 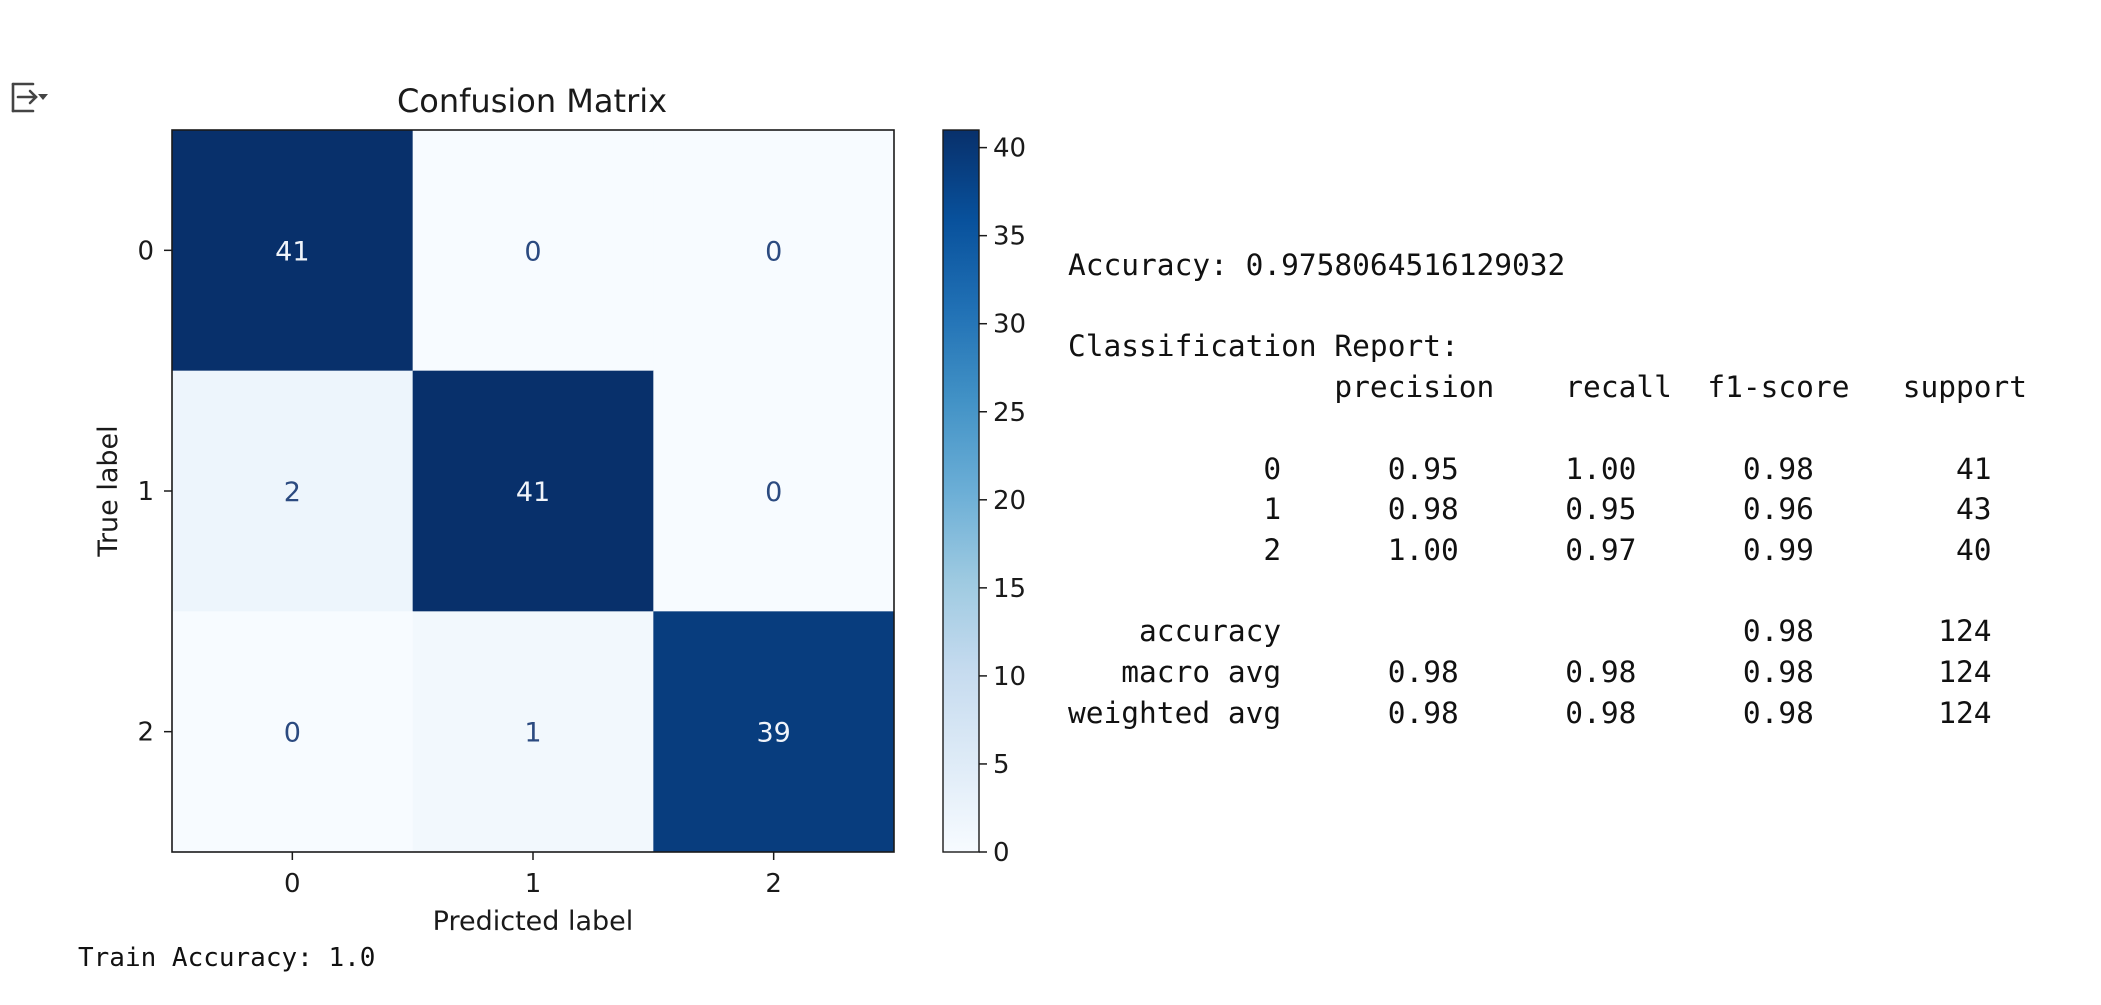 I want to click on report-row: 2 1.00 0.97 0.99 40, so click(x=1530, y=549).